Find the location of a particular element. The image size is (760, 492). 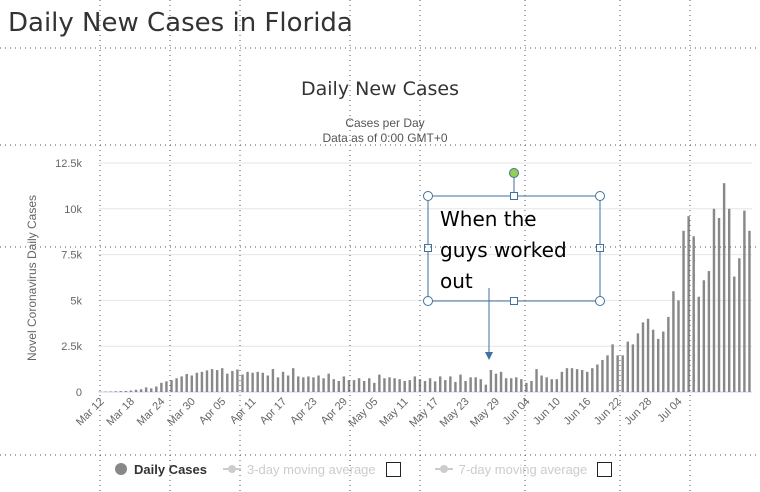

x-tick-label: May 11 is located at coordinates (393, 412).